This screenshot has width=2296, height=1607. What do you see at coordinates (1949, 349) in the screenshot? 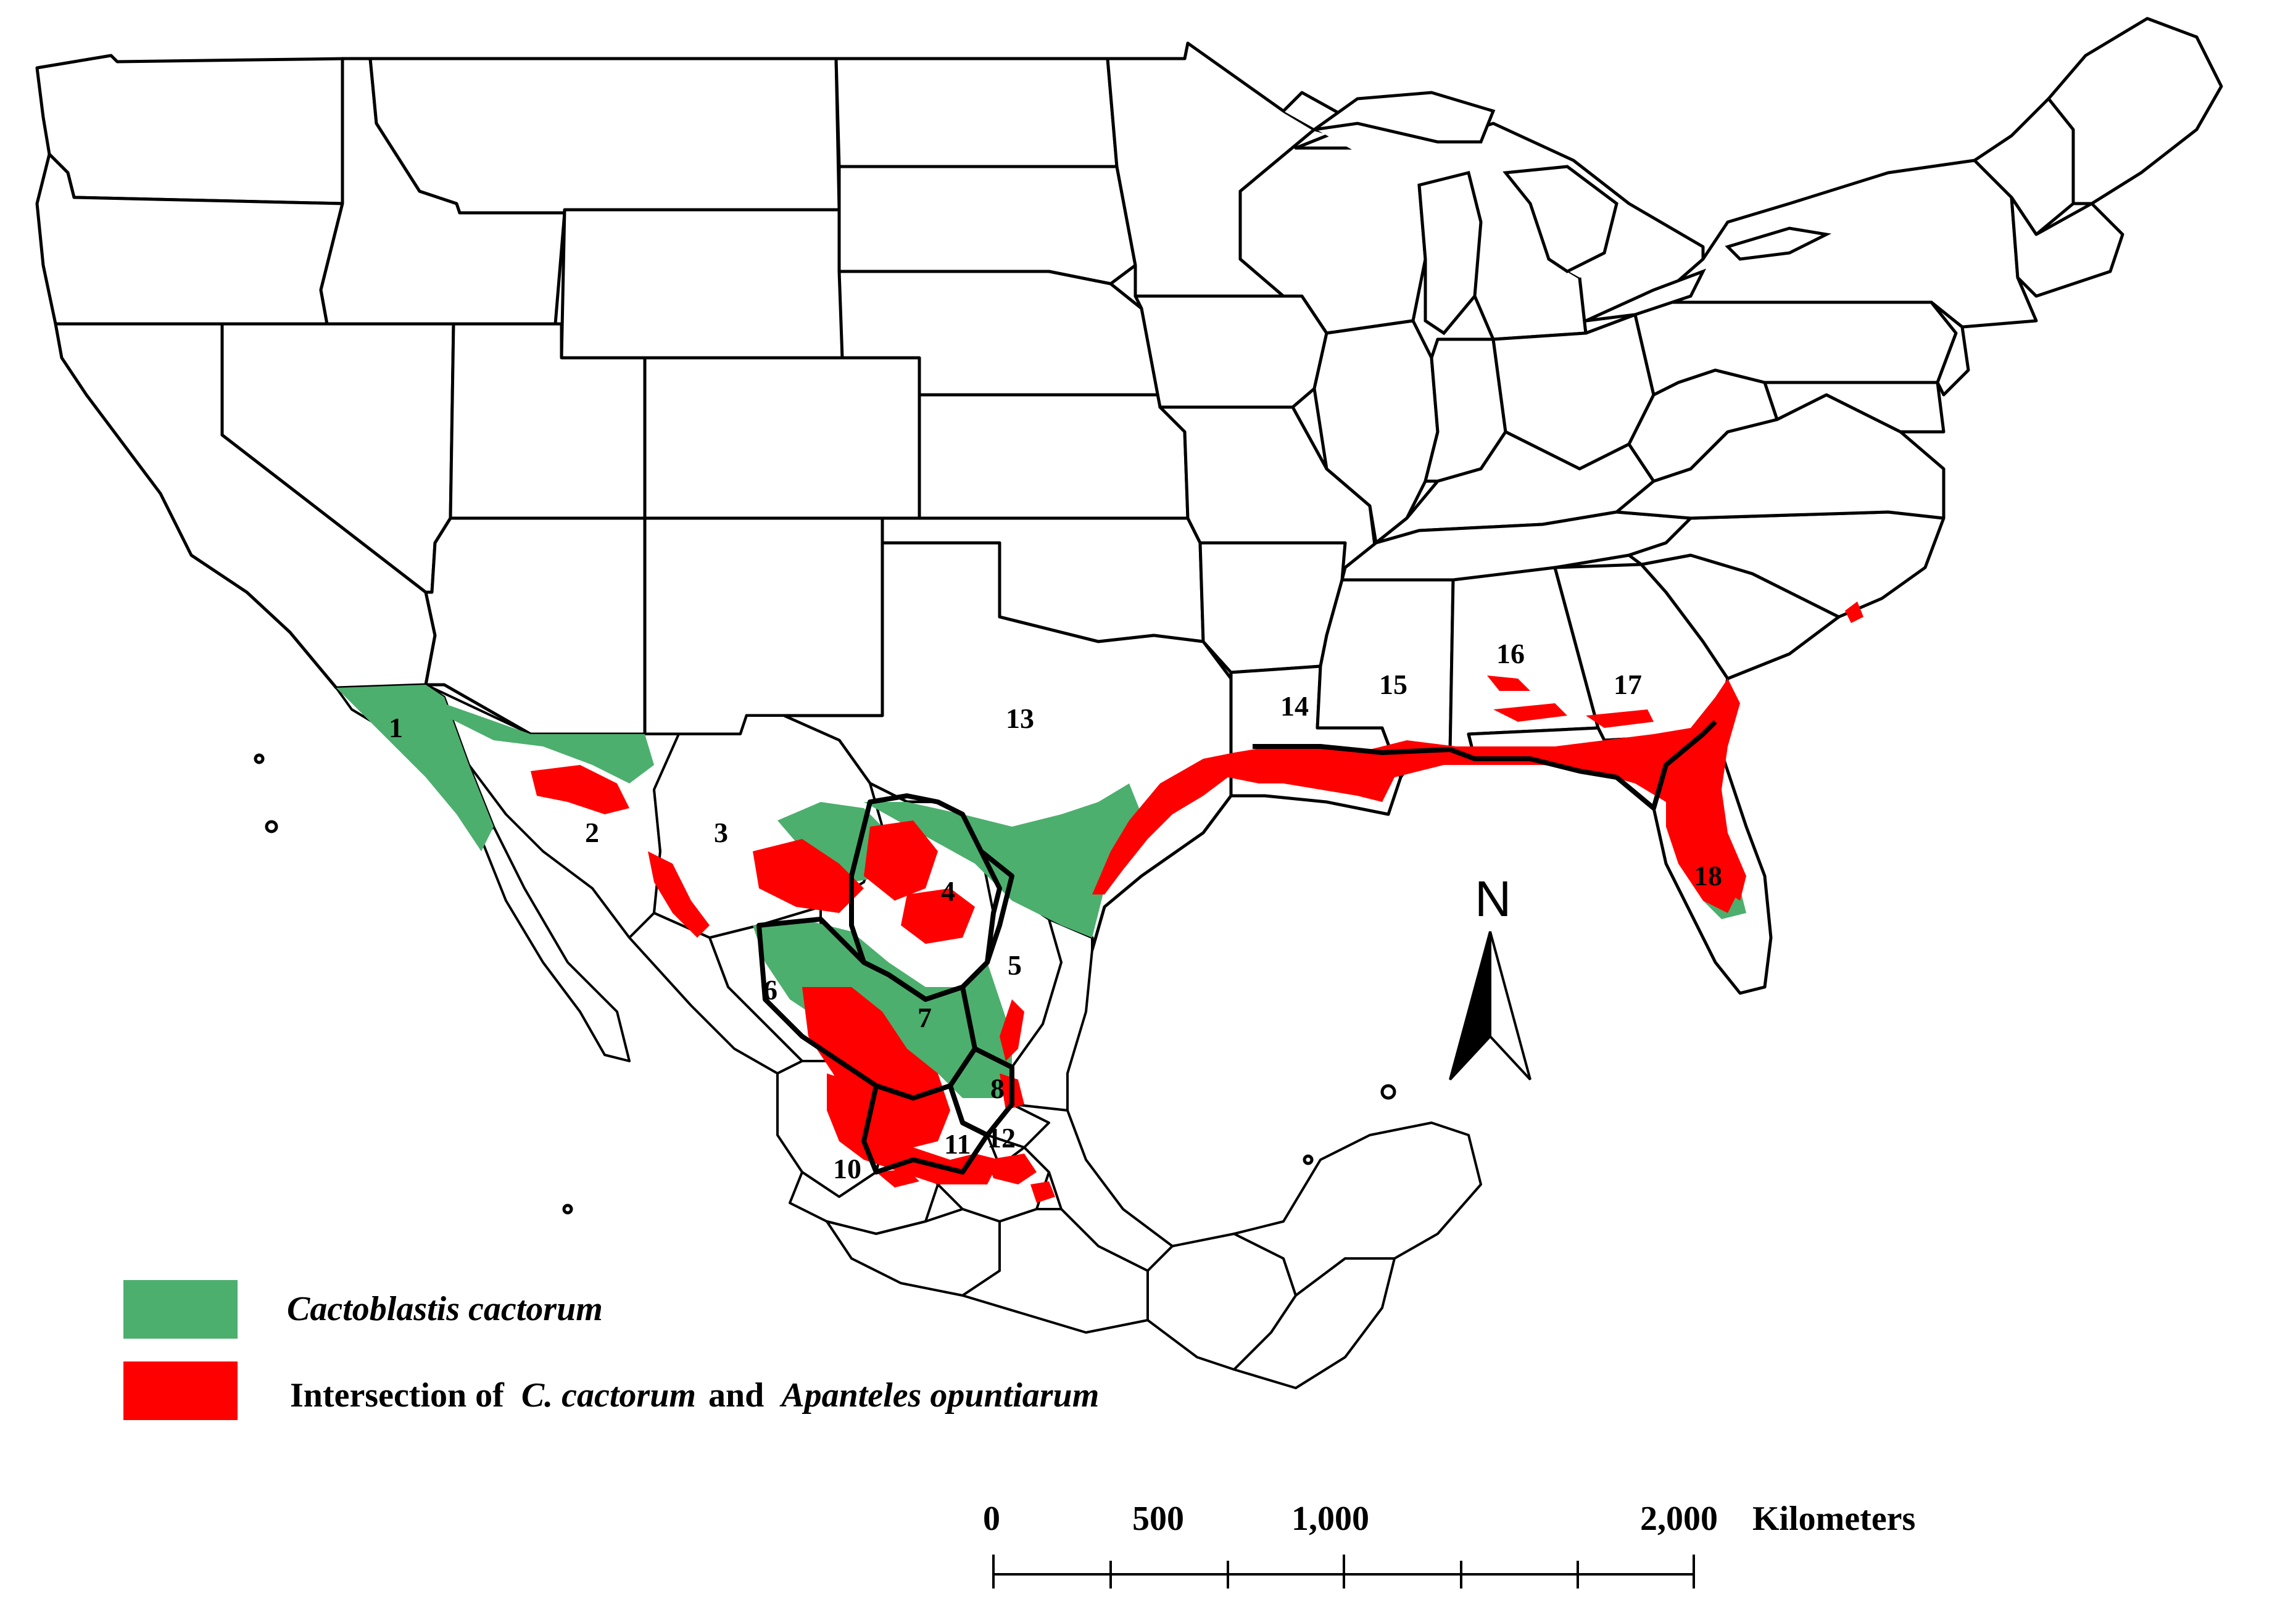
I see `state-new-jersey` at bounding box center [1949, 349].